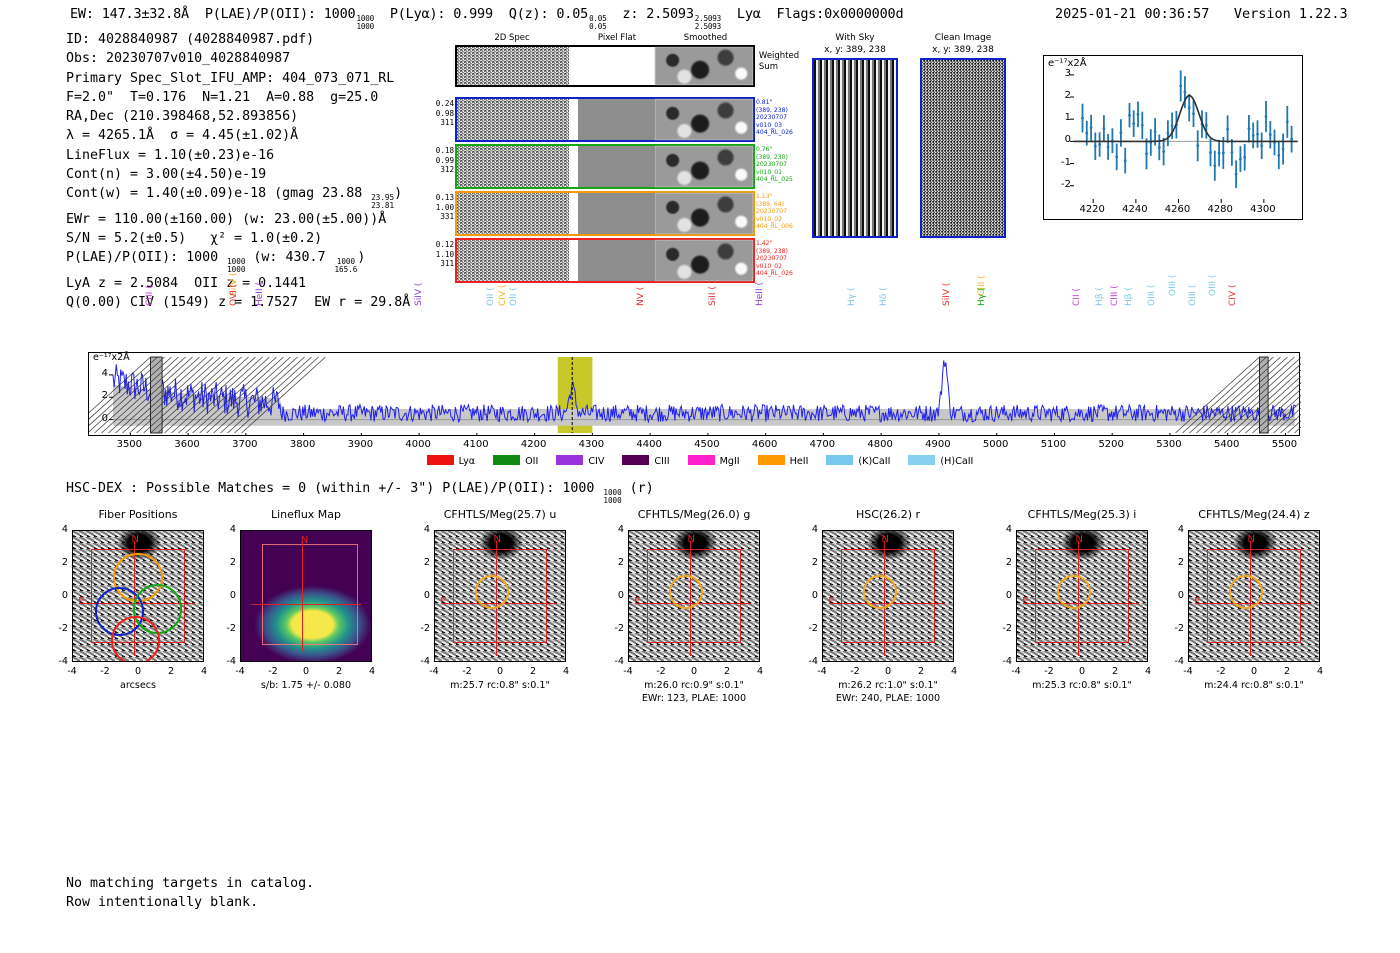 The width and height of the screenshot is (1400, 953). What do you see at coordinates (500, 685) in the screenshot?
I see `cutout-caption-line1: m:25.7 rc:0.8" s:0.1"` at bounding box center [500, 685].